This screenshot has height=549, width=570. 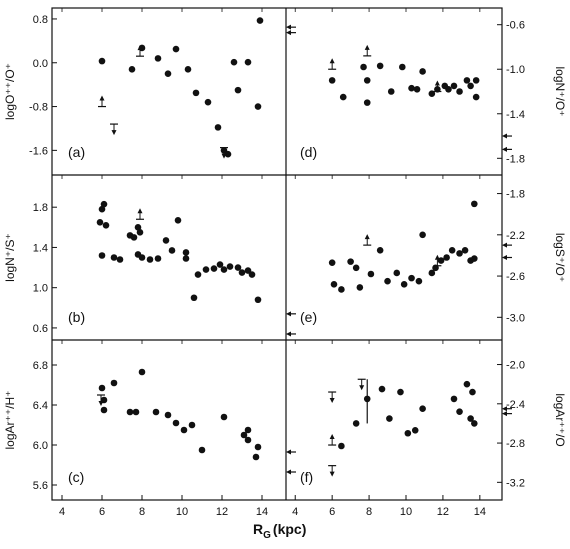 What do you see at coordinates (279, 531) in the screenshot?
I see `x-axis-label: RG (kpc)` at bounding box center [279, 531].